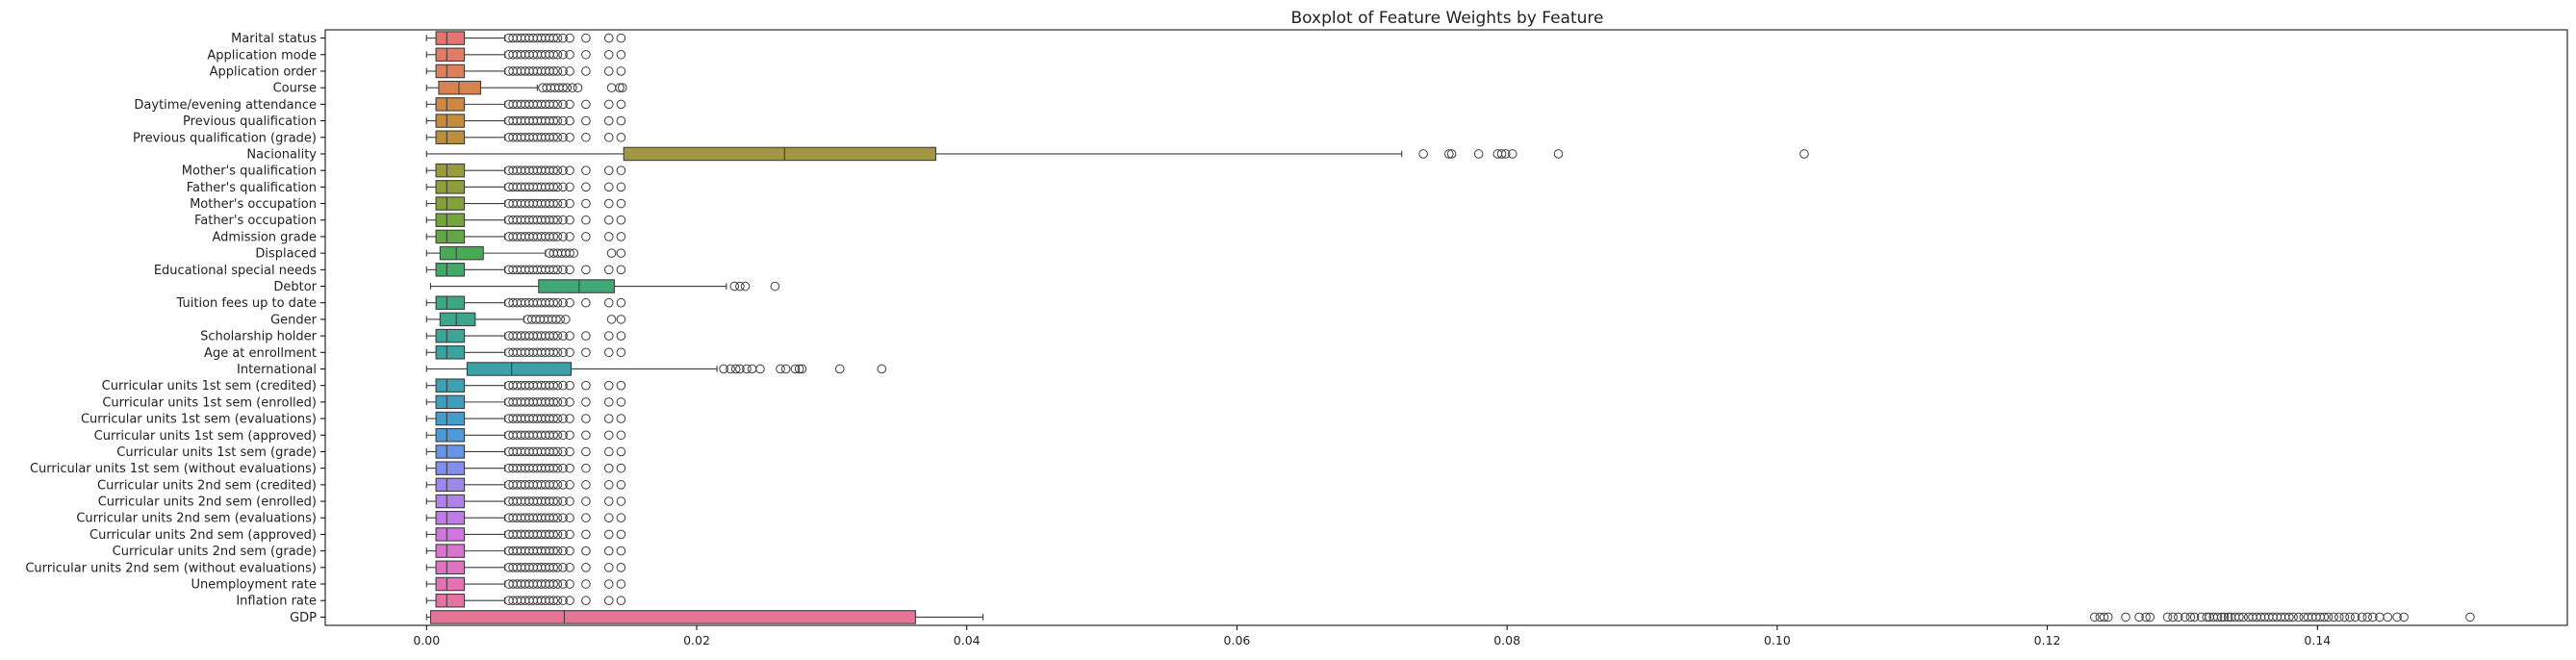 This screenshot has height=660, width=2576. I want to click on y-tick-label: Father's qualification, so click(252, 188).